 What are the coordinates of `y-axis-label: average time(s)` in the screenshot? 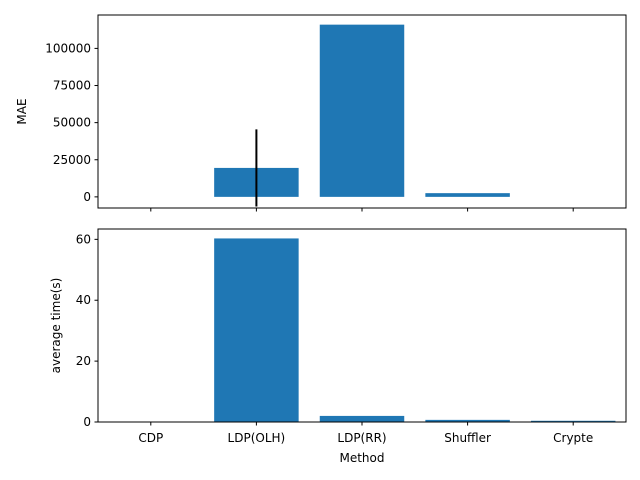 It's located at (56, 326).